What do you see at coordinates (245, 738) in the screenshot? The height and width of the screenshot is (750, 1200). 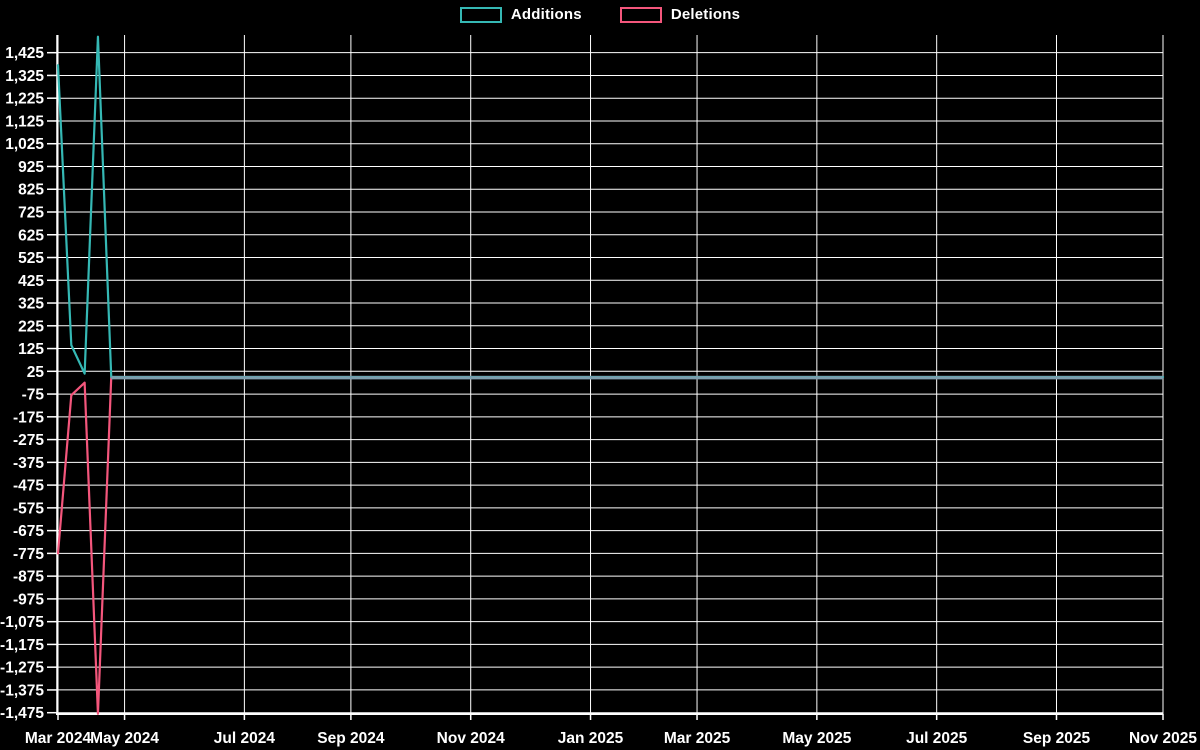 I see `x-tick-label: Jul 2024` at bounding box center [245, 738].